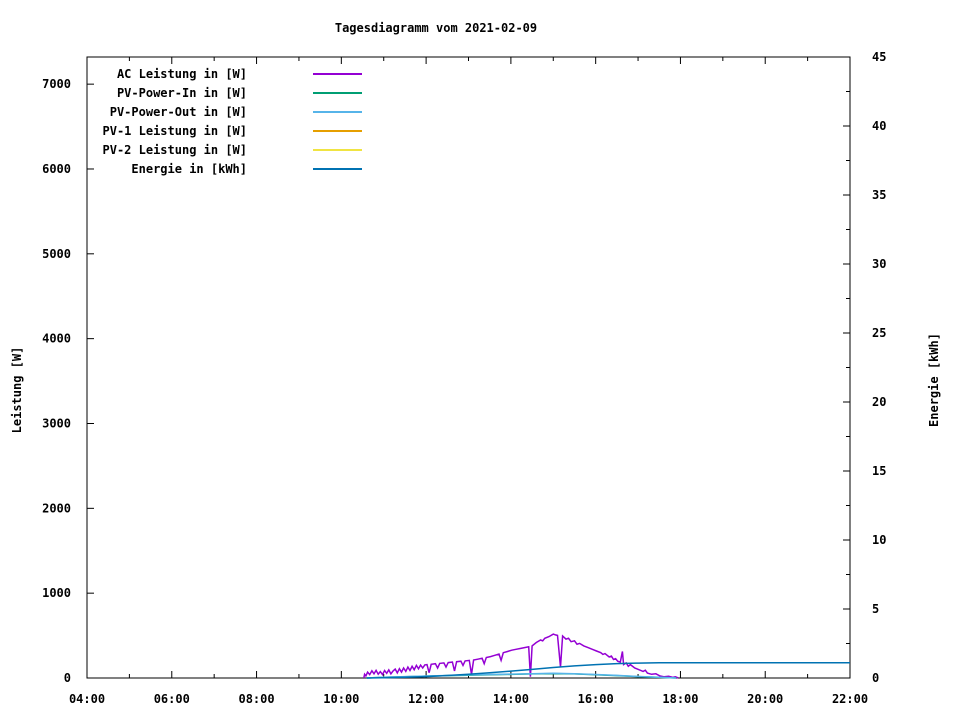 The image size is (960, 720). Describe the element at coordinates (850, 699) in the screenshot. I see `x-axis-tick-label: 22:00` at that location.